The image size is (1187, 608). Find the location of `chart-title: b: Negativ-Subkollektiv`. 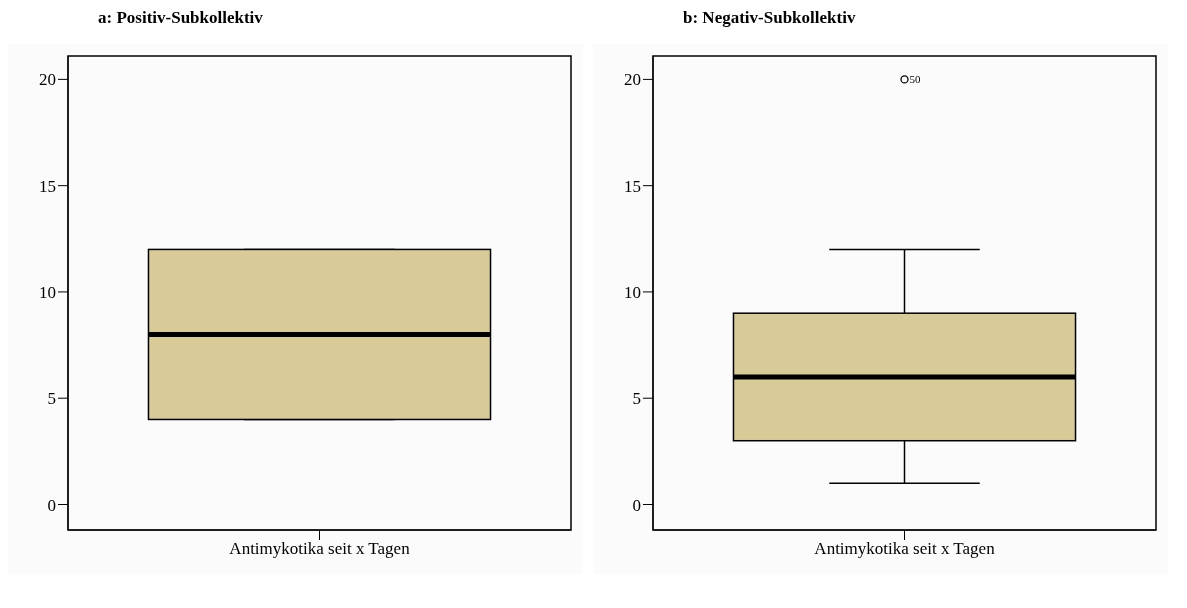

chart-title: b: Negativ-Subkollektiv is located at coordinates (769, 18).